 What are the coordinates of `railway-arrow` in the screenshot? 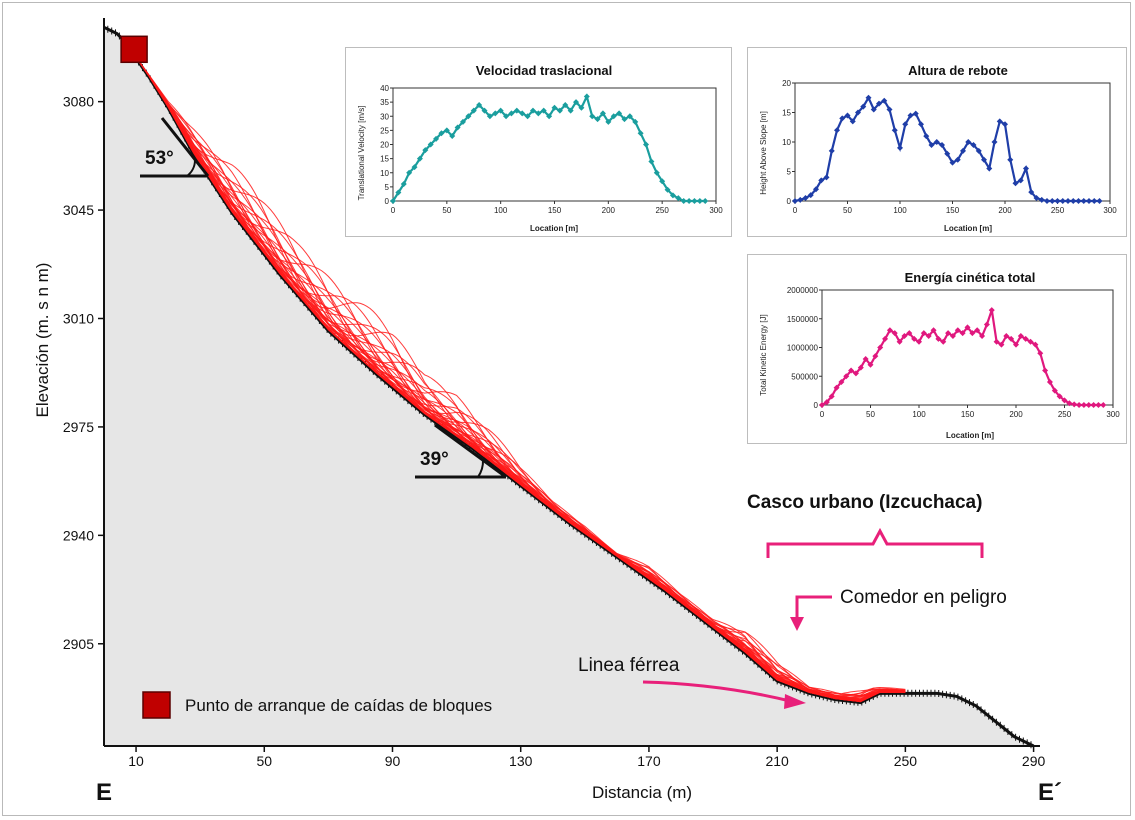 It's located at (716, 691).